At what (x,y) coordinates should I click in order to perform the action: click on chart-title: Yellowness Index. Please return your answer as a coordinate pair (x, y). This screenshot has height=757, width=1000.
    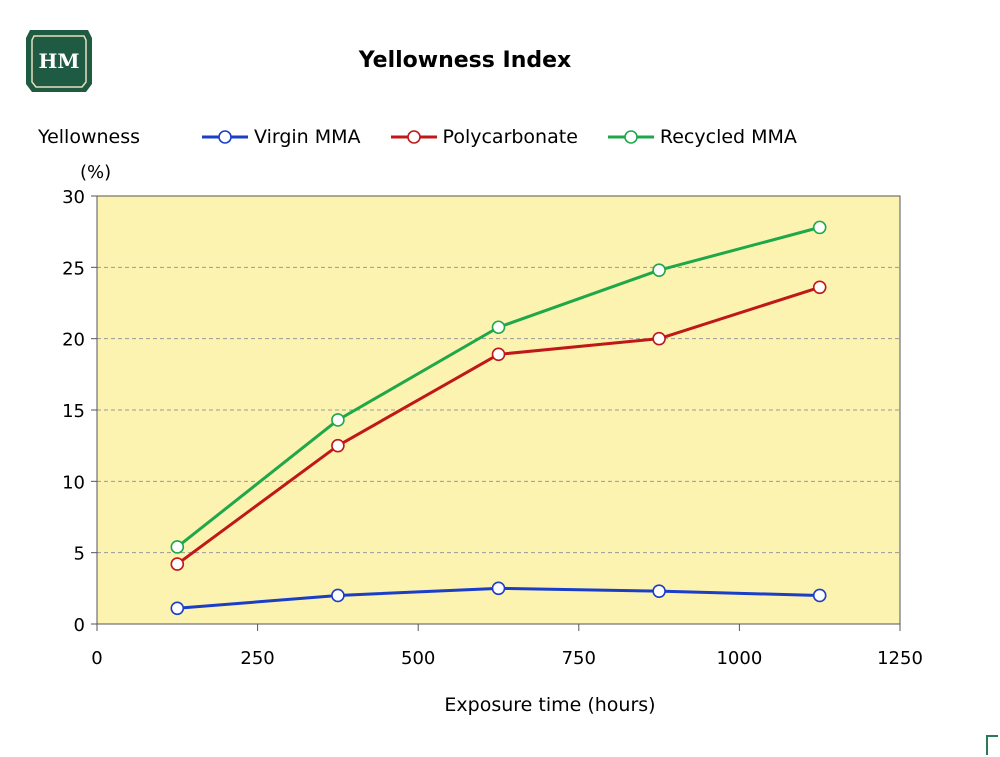
    Looking at the image, I should click on (465, 60).